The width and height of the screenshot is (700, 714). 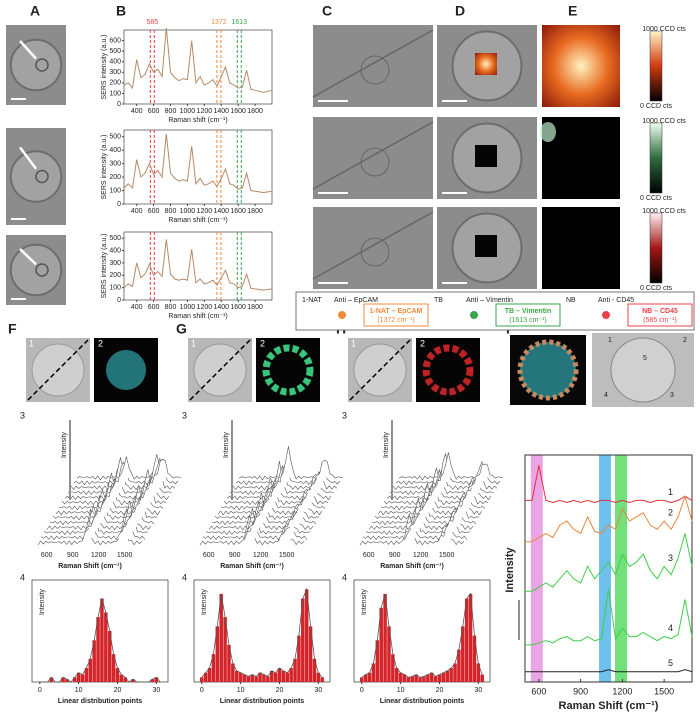 I want to click on y-tick-label: 300, so click(x=115, y=263).